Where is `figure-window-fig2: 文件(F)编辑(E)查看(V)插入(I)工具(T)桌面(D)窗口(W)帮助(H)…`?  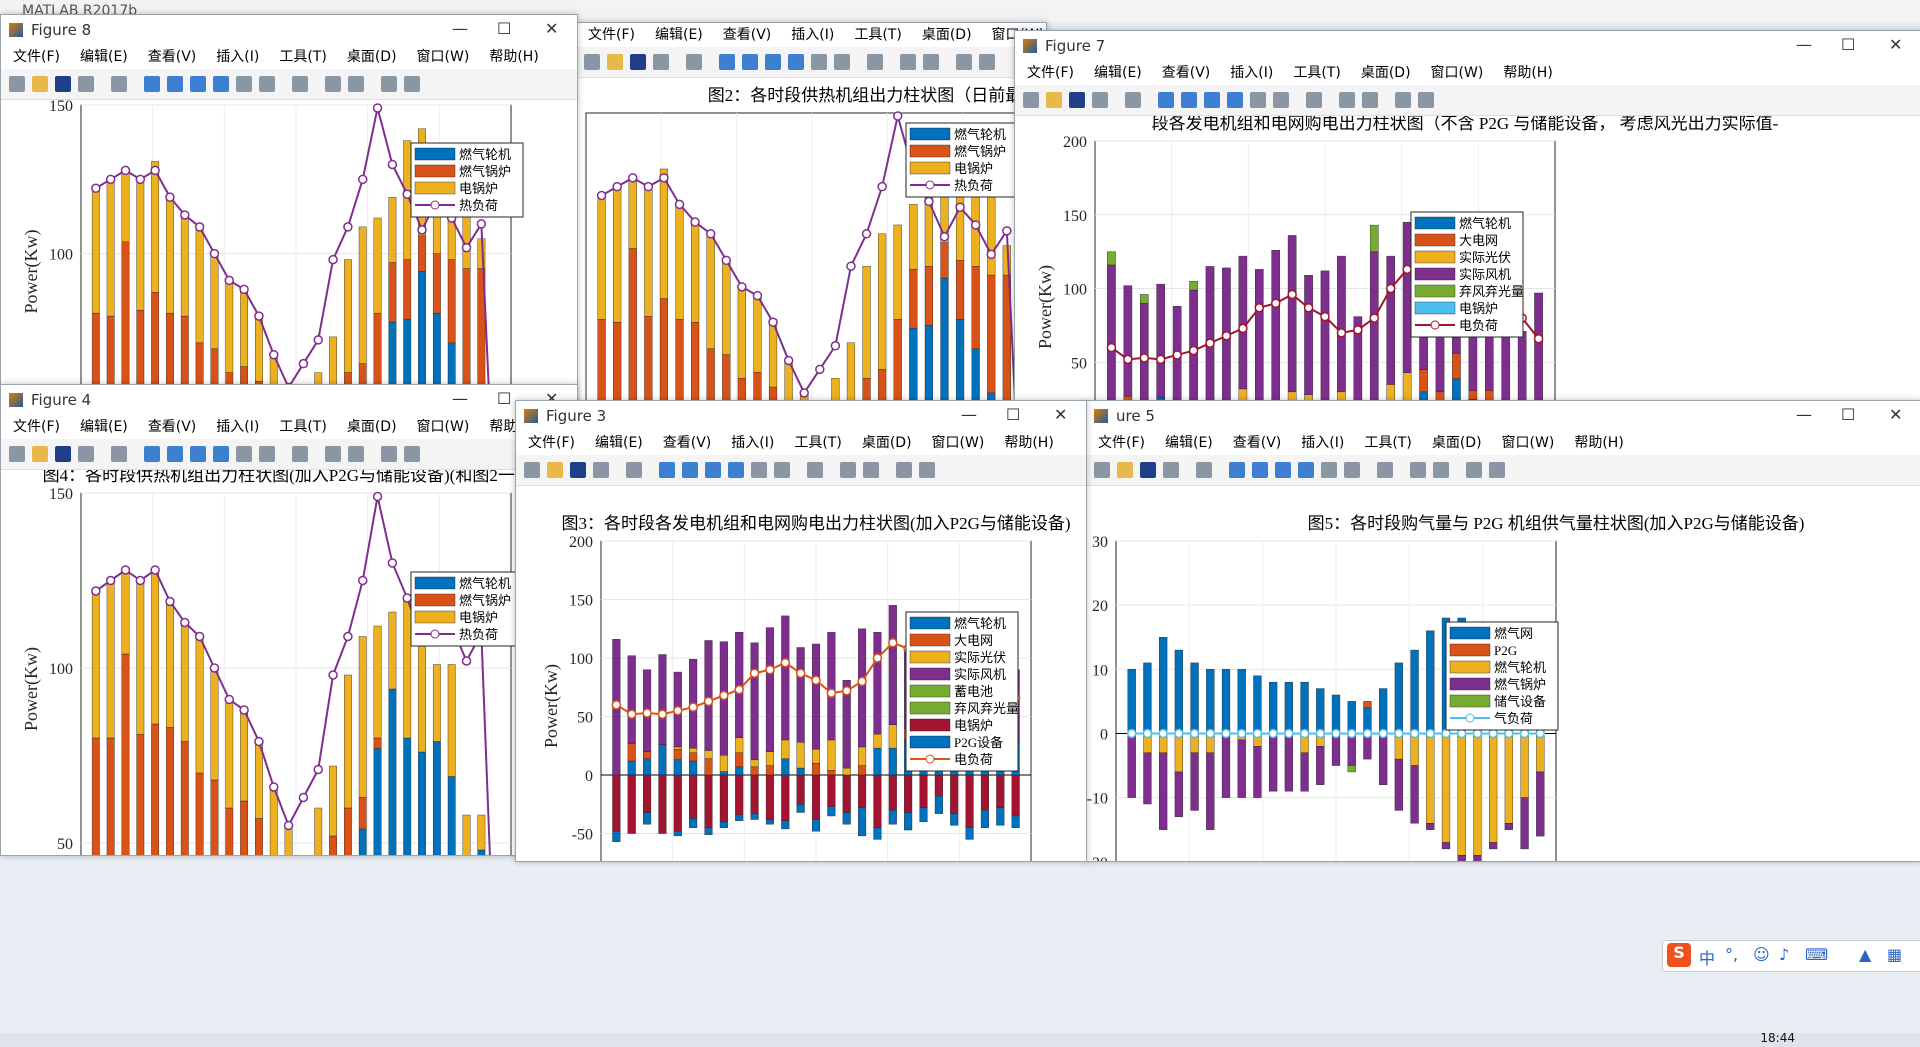
figure-window-fig2: 文件(F)编辑(E)查看(V)插入(I)工具(T)桌面(D)窗口(W)帮助(H)… is located at coordinates (811, 233).